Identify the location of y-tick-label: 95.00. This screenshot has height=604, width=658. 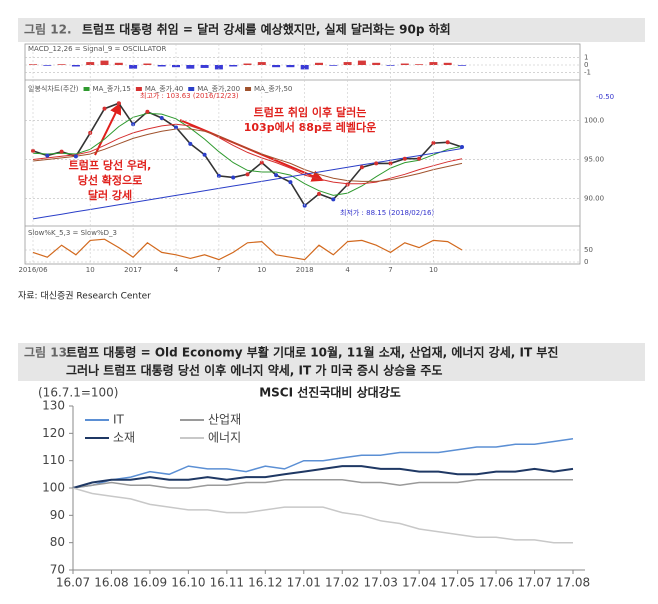
(594, 159).